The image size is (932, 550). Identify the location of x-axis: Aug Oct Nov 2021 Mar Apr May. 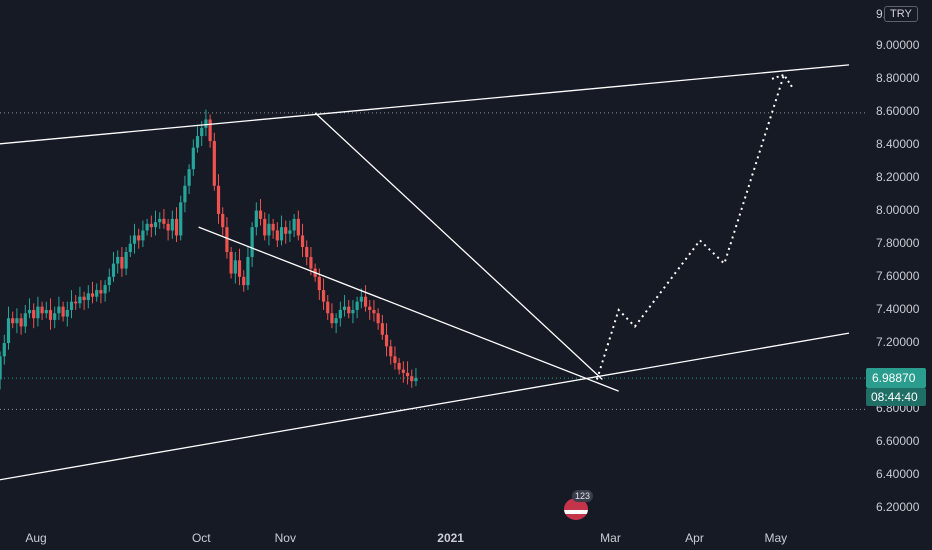
(406, 538).